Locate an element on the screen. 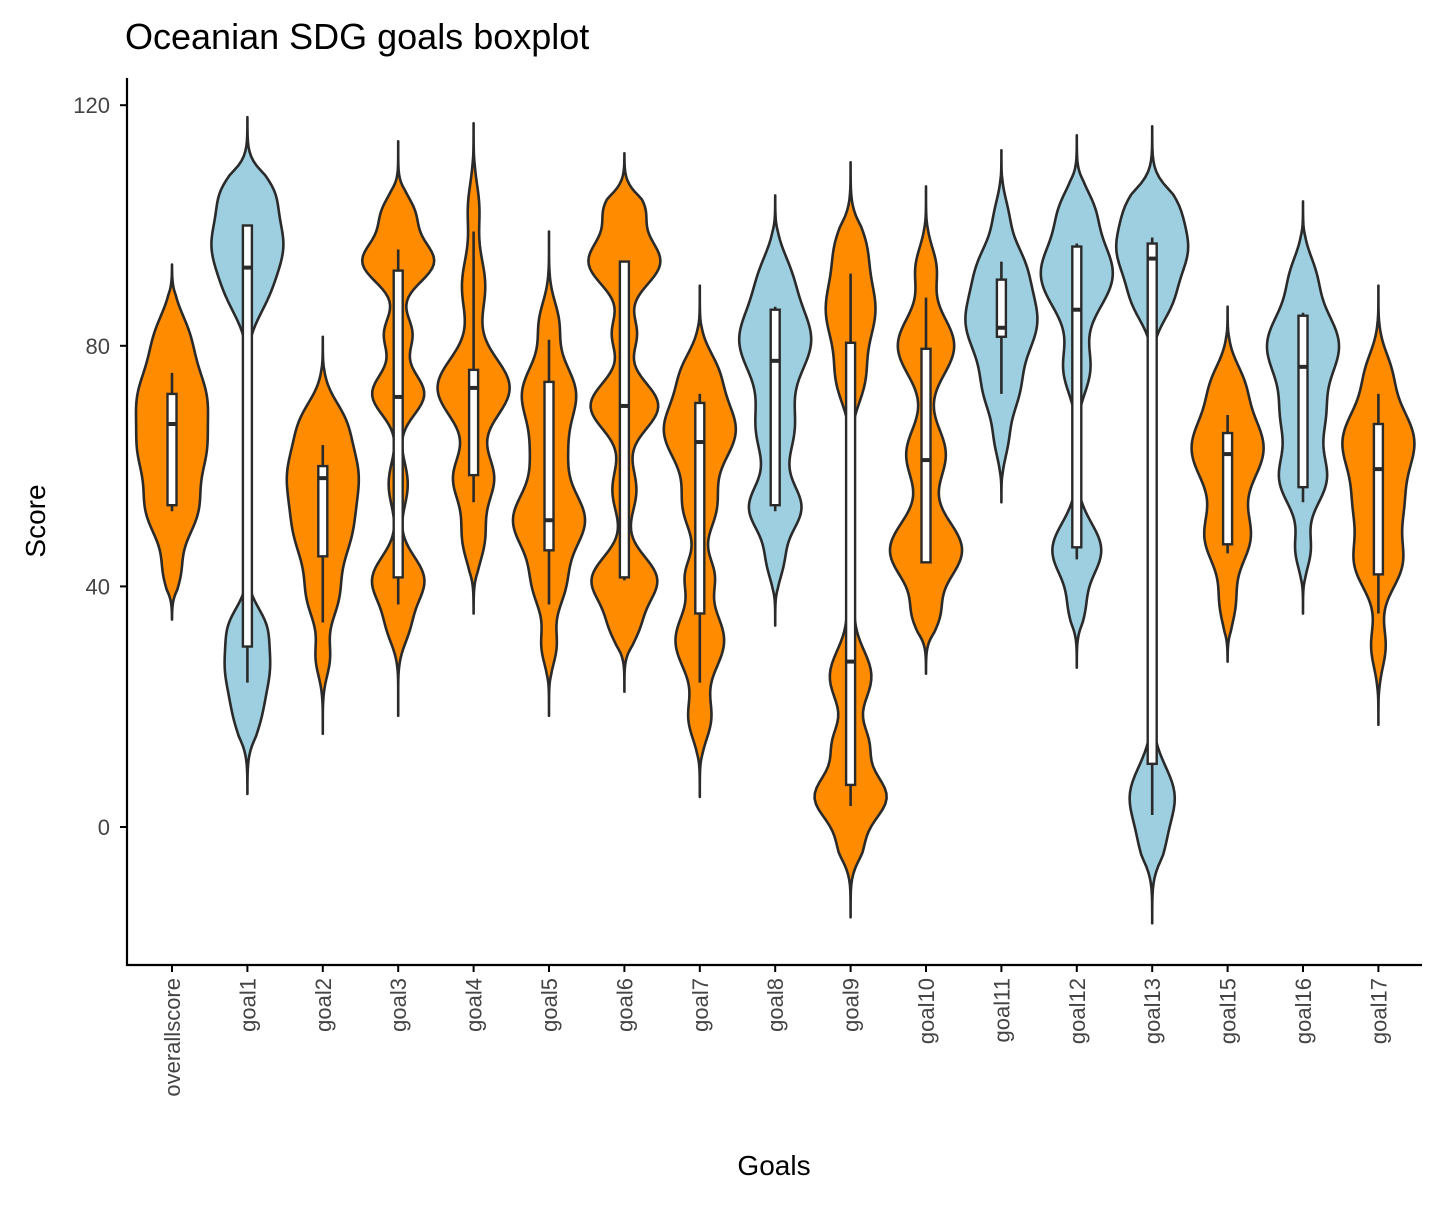  x-tick-label: goal7 is located at coordinates (700, 1005).